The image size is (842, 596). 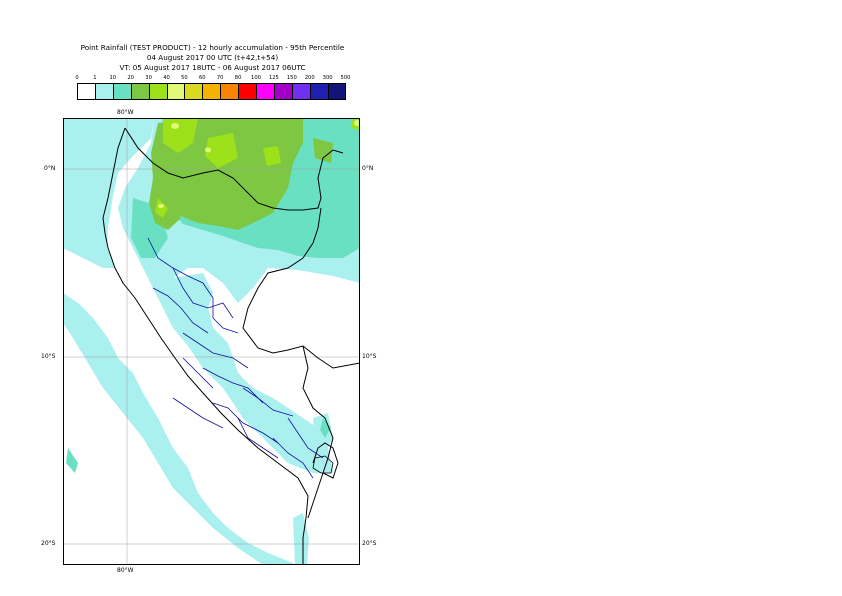 I want to click on legend-threshold-label: 200, so click(x=309, y=78).